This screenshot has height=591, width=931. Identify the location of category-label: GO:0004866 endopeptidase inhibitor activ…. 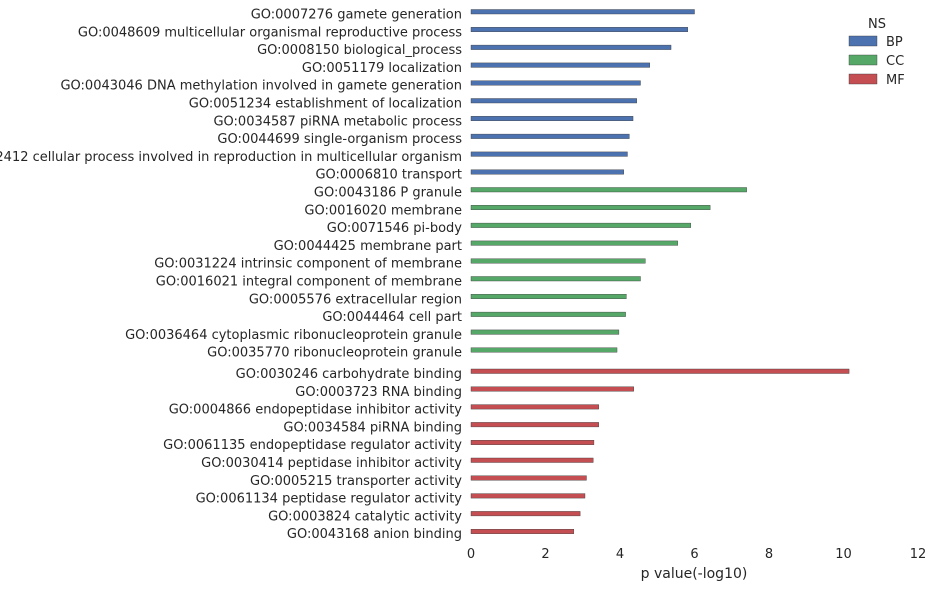
(316, 410).